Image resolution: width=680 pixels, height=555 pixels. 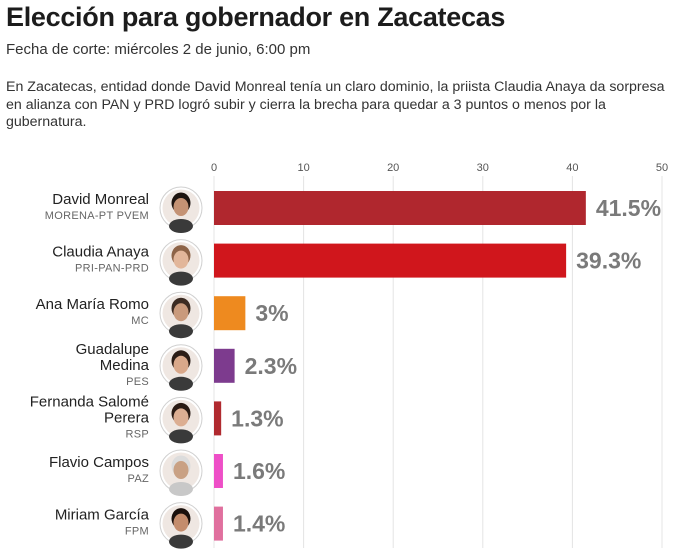 I want to click on candidate-name: Guadalupe, so click(x=112, y=349).